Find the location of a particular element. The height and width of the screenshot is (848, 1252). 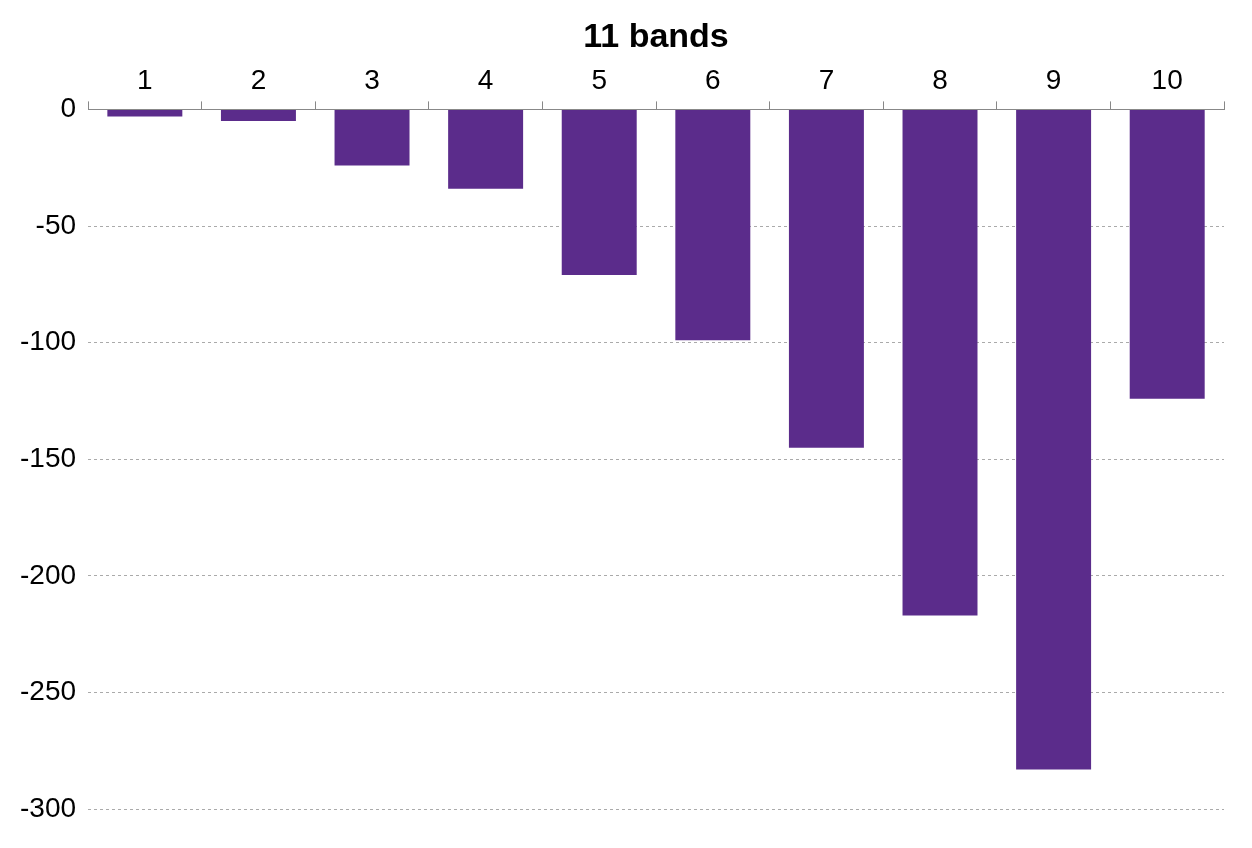

y-tick-label: 0 is located at coordinates (68, 108).